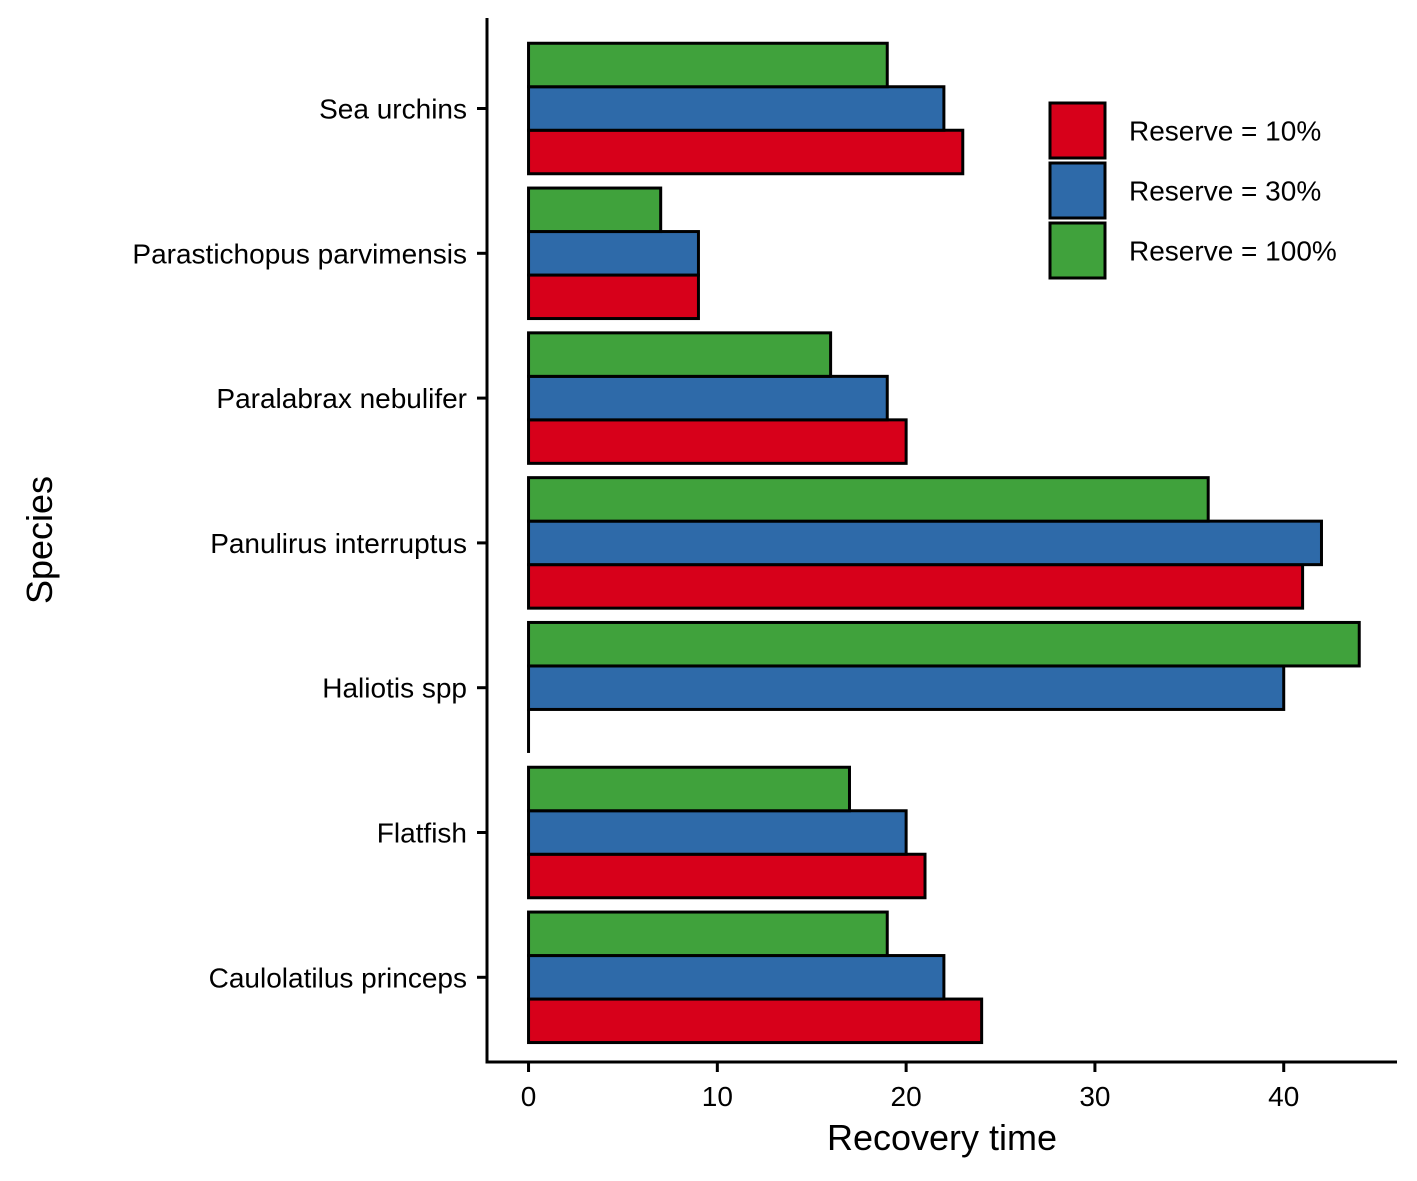  Describe the element at coordinates (717, 1096) in the screenshot. I see `x-tick-label: 10` at that location.